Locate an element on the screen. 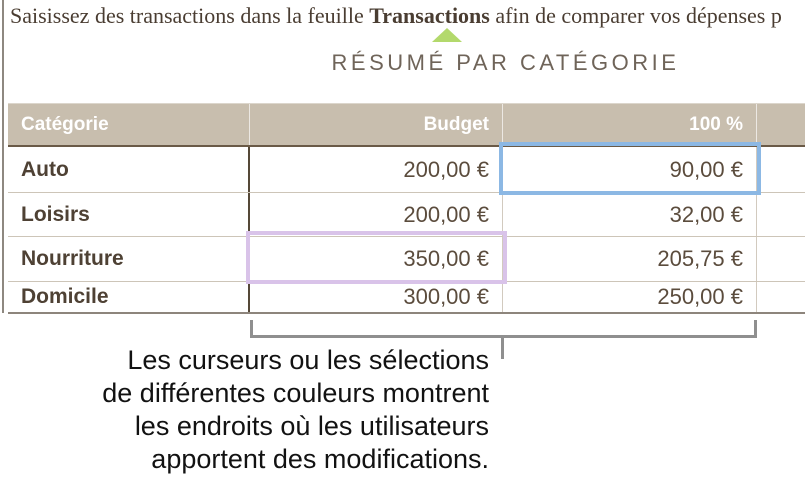 This screenshot has height=479, width=811. table-header-row: Catégorie Budget 100 % is located at coordinates (406, 125).